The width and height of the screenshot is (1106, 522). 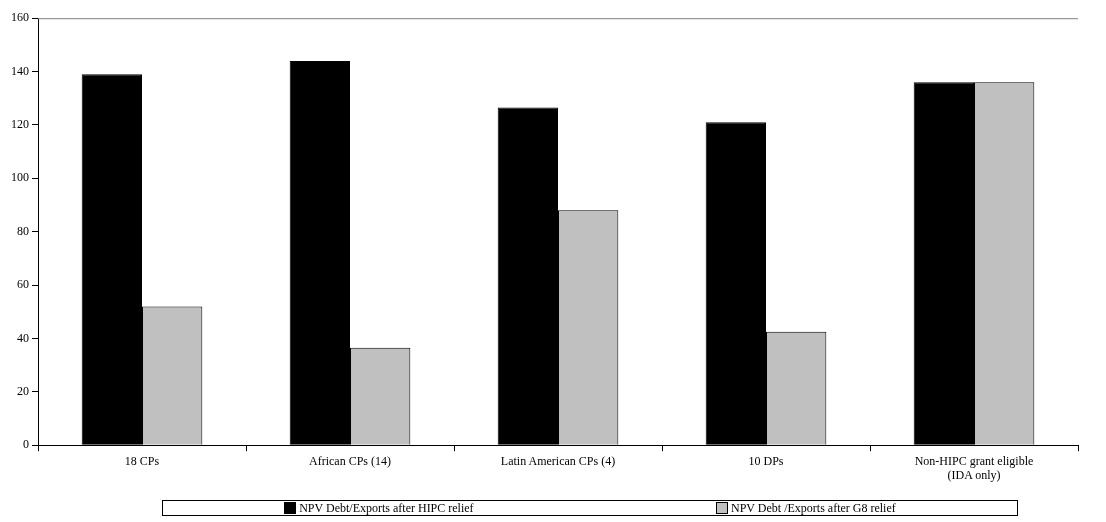 I want to click on x-tick-label: 10 DPs, so click(x=766, y=460).